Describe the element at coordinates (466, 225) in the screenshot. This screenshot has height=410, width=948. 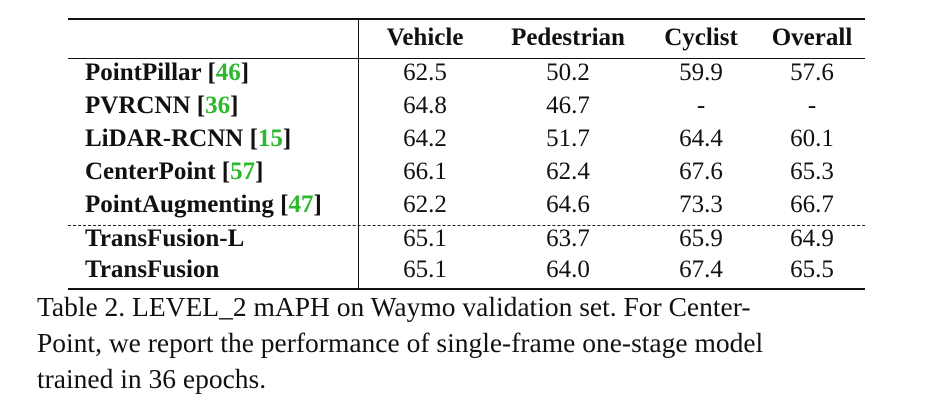
I see `table-dashed-separator` at that location.